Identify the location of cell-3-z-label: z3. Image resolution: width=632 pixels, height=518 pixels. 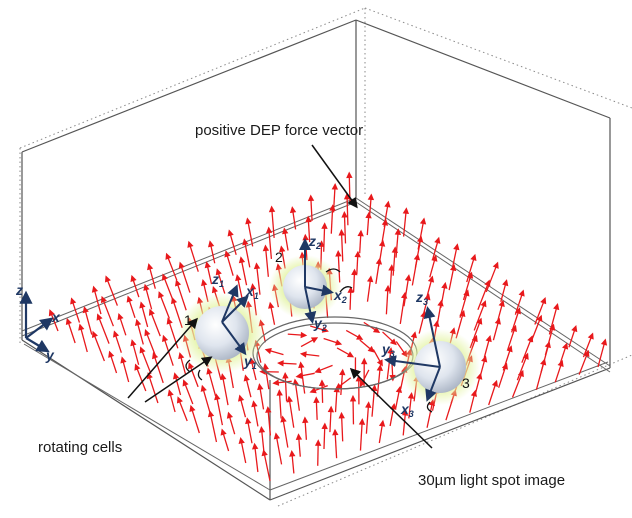
(421, 298).